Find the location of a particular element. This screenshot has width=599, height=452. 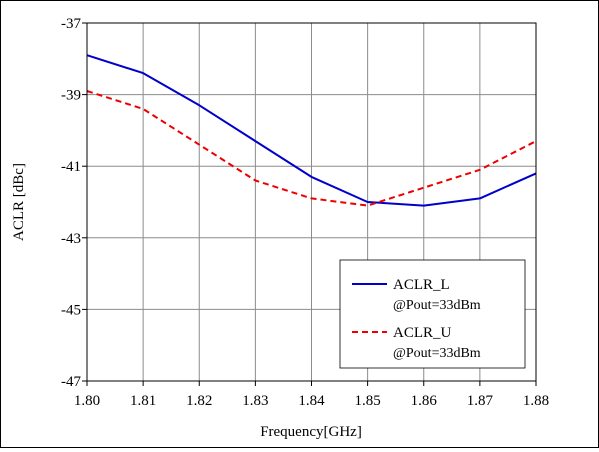

y-axis-ticks: -37 -39 -41 -43 -45 -47 is located at coordinates (74, 203).